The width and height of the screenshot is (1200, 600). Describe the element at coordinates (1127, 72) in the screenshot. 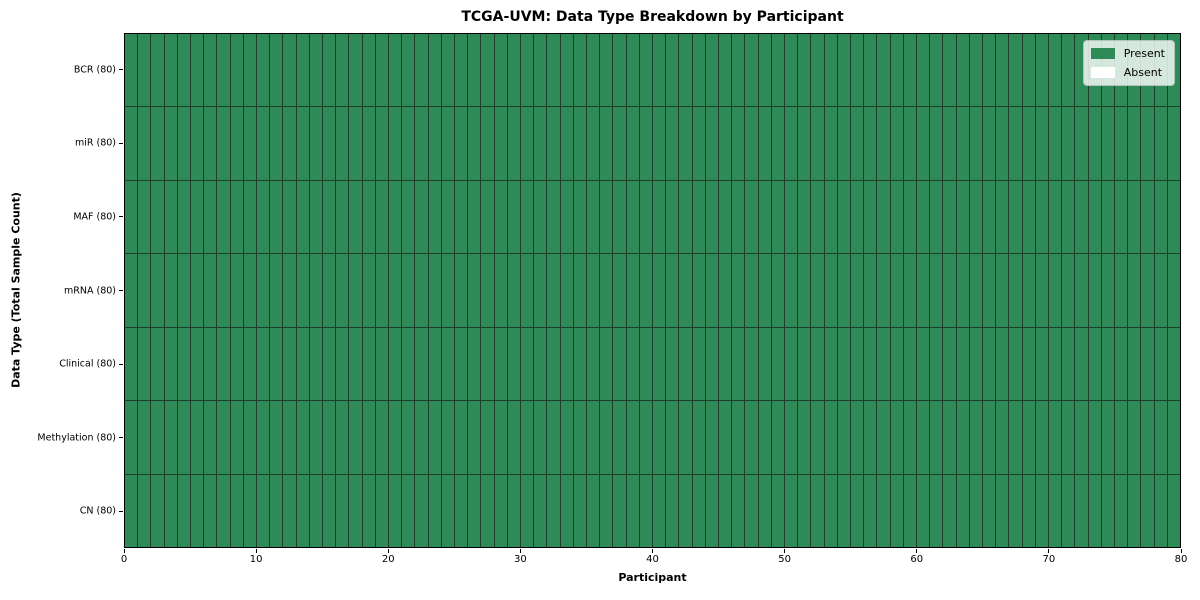

I see `legend-entry: Absent` at that location.